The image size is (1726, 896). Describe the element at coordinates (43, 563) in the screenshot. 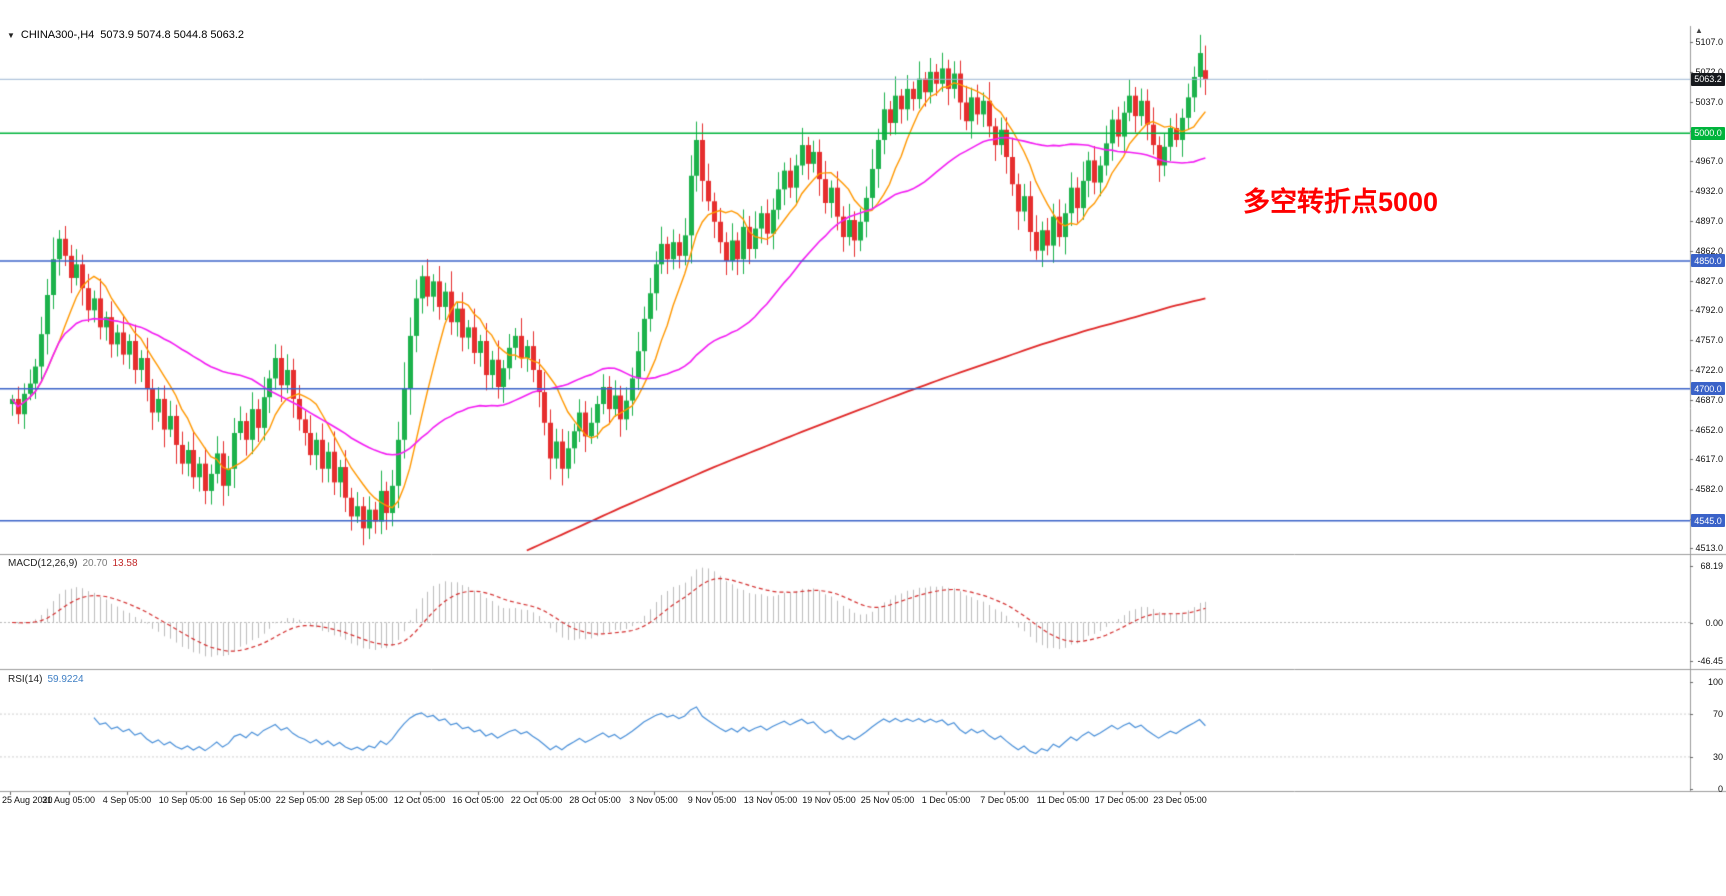

I see `macd-name: MACD(12,26,9)` at that location.